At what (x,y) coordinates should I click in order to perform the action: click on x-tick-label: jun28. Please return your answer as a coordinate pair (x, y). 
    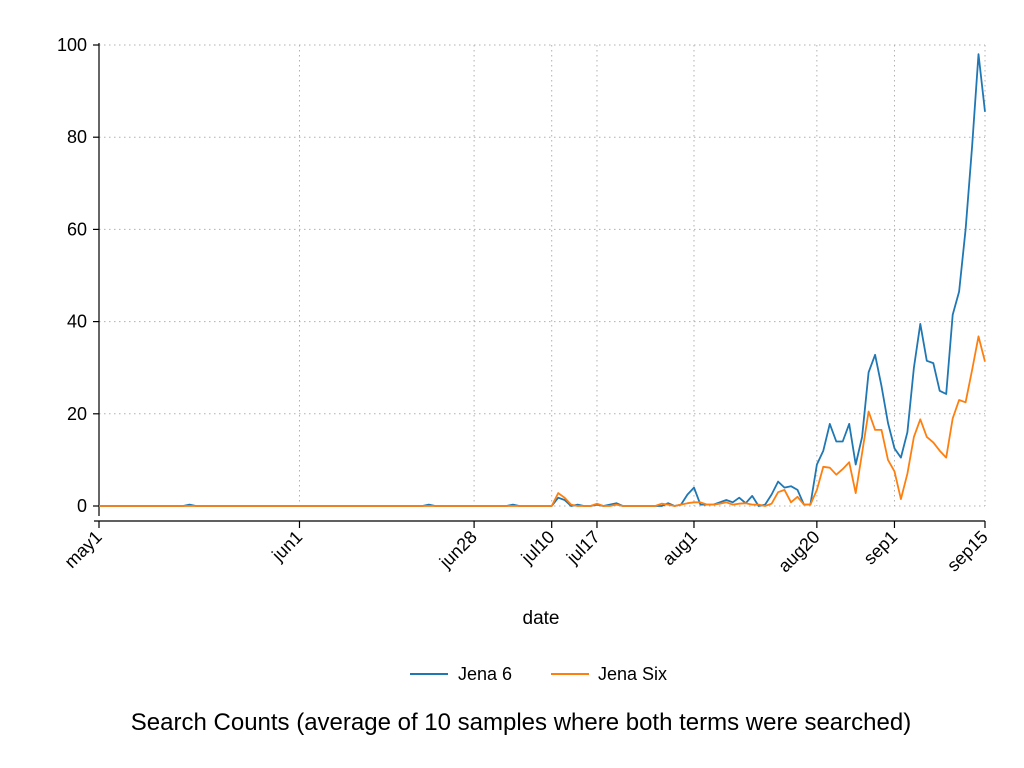
    Looking at the image, I should click on (458, 550).